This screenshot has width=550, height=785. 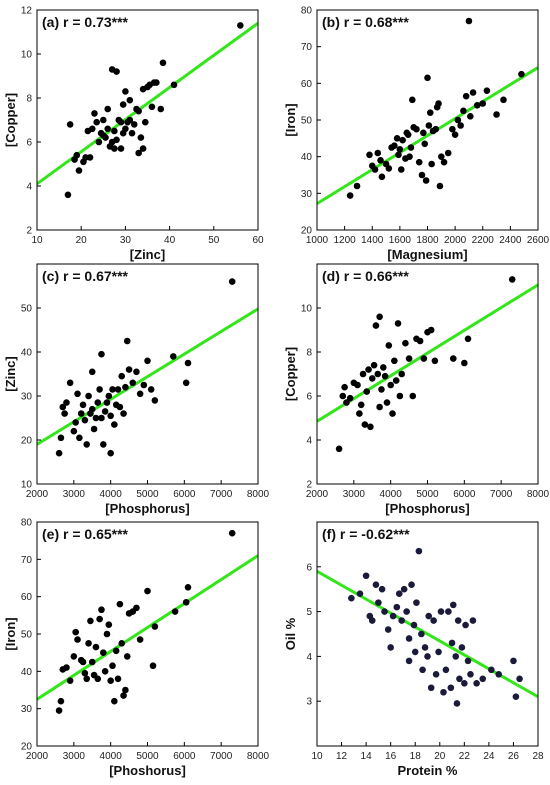 What do you see at coordinates (37, 494) in the screenshot?
I see `x-tick-label: 2000` at bounding box center [37, 494].